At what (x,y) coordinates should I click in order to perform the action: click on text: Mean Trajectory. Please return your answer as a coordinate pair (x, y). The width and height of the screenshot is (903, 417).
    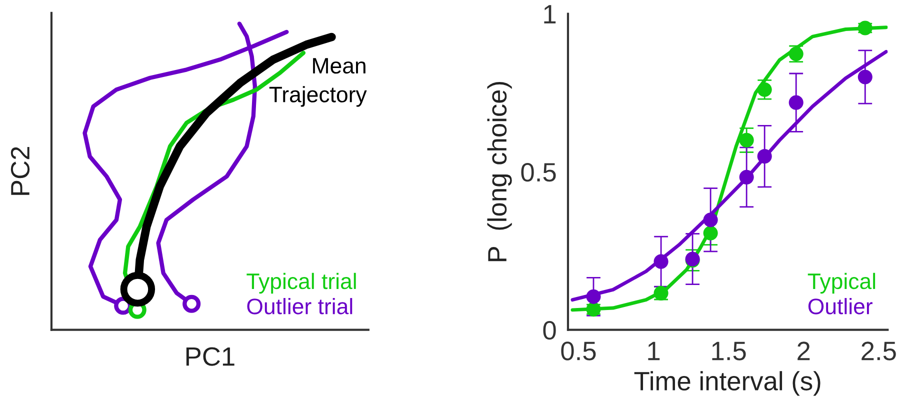
    Looking at the image, I should click on (318, 82).